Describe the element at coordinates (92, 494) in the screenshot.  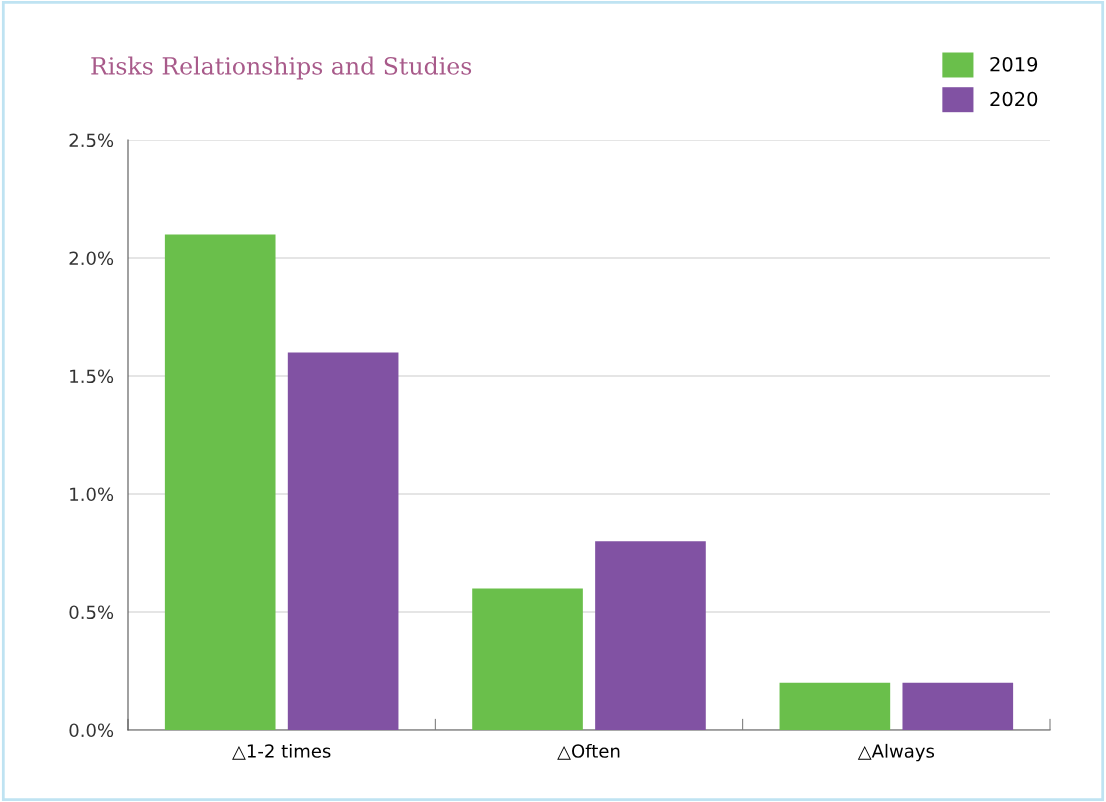
I see `y-tick-label: 1.0%` at that location.